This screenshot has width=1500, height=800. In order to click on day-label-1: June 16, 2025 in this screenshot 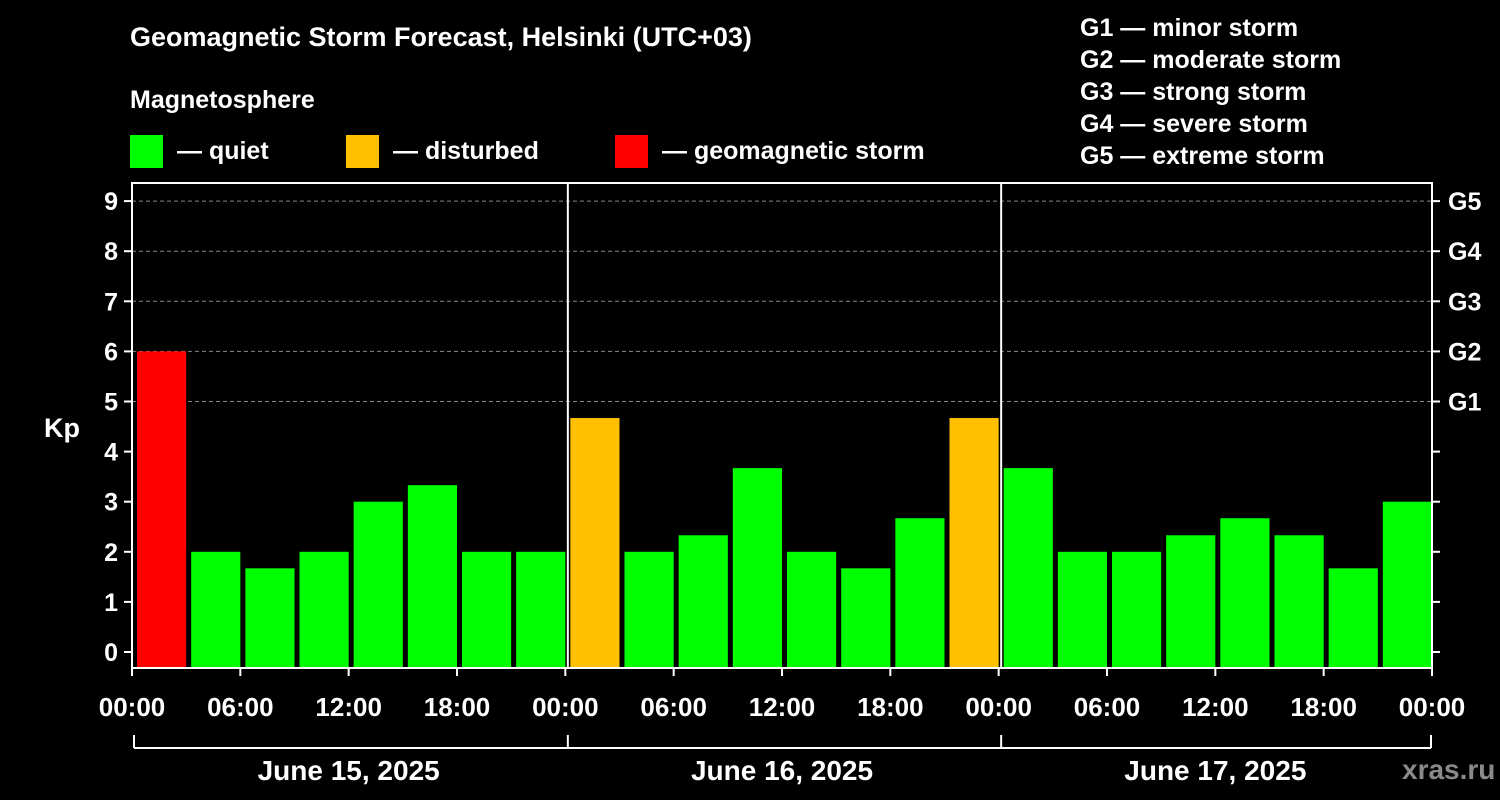, I will do `click(782, 770)`.